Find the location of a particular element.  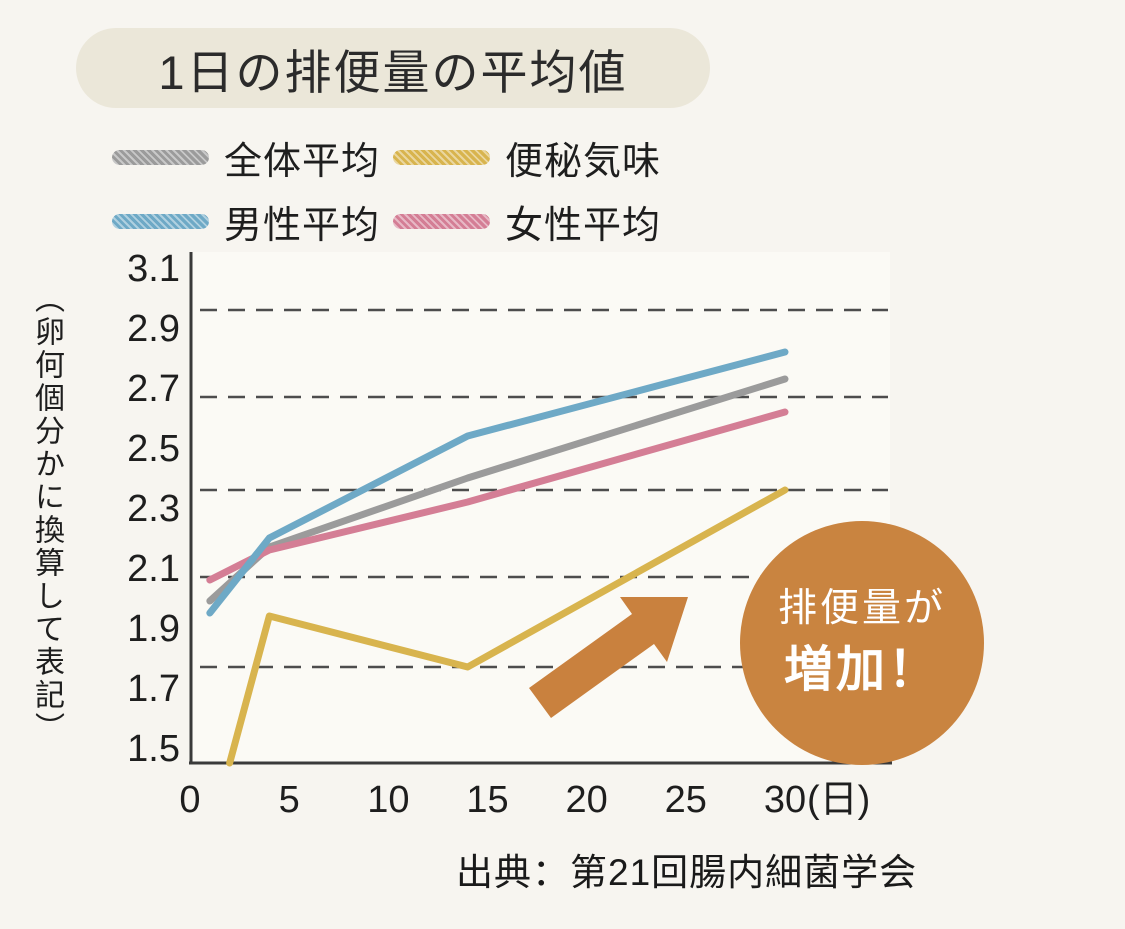

increase-annotation-badge: 排便量が 増加！ is located at coordinates (862, 643).